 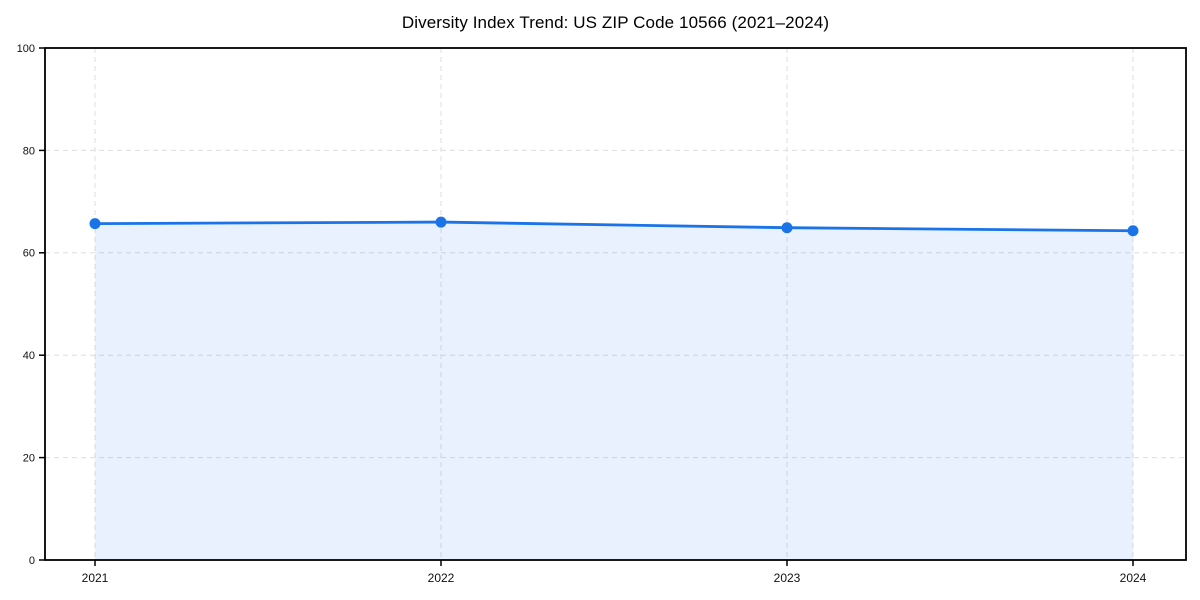 What do you see at coordinates (42, 304) in the screenshot?
I see `y-axis-ticks` at bounding box center [42, 304].